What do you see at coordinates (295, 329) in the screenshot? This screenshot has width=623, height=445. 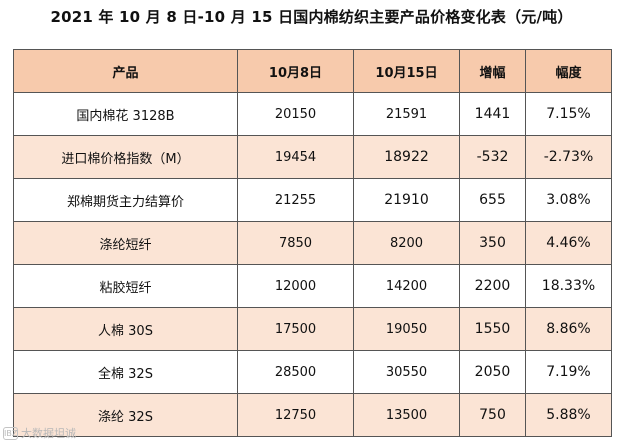 I see `cell-oct8: 17500` at bounding box center [295, 329].